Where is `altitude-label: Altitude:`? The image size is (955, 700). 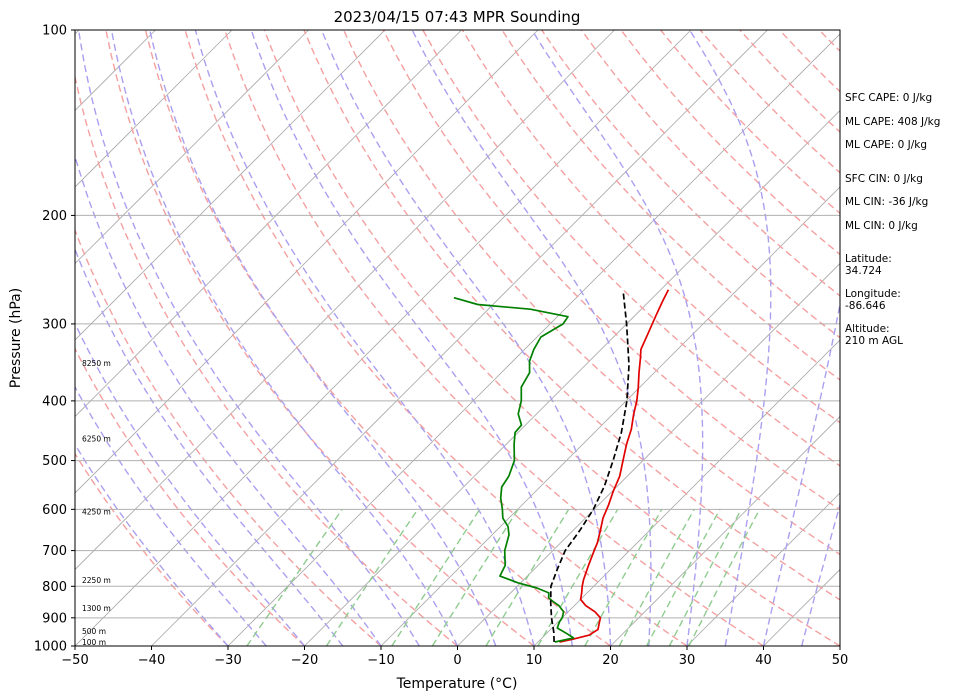 altitude-label: Altitude: is located at coordinates (867, 329).